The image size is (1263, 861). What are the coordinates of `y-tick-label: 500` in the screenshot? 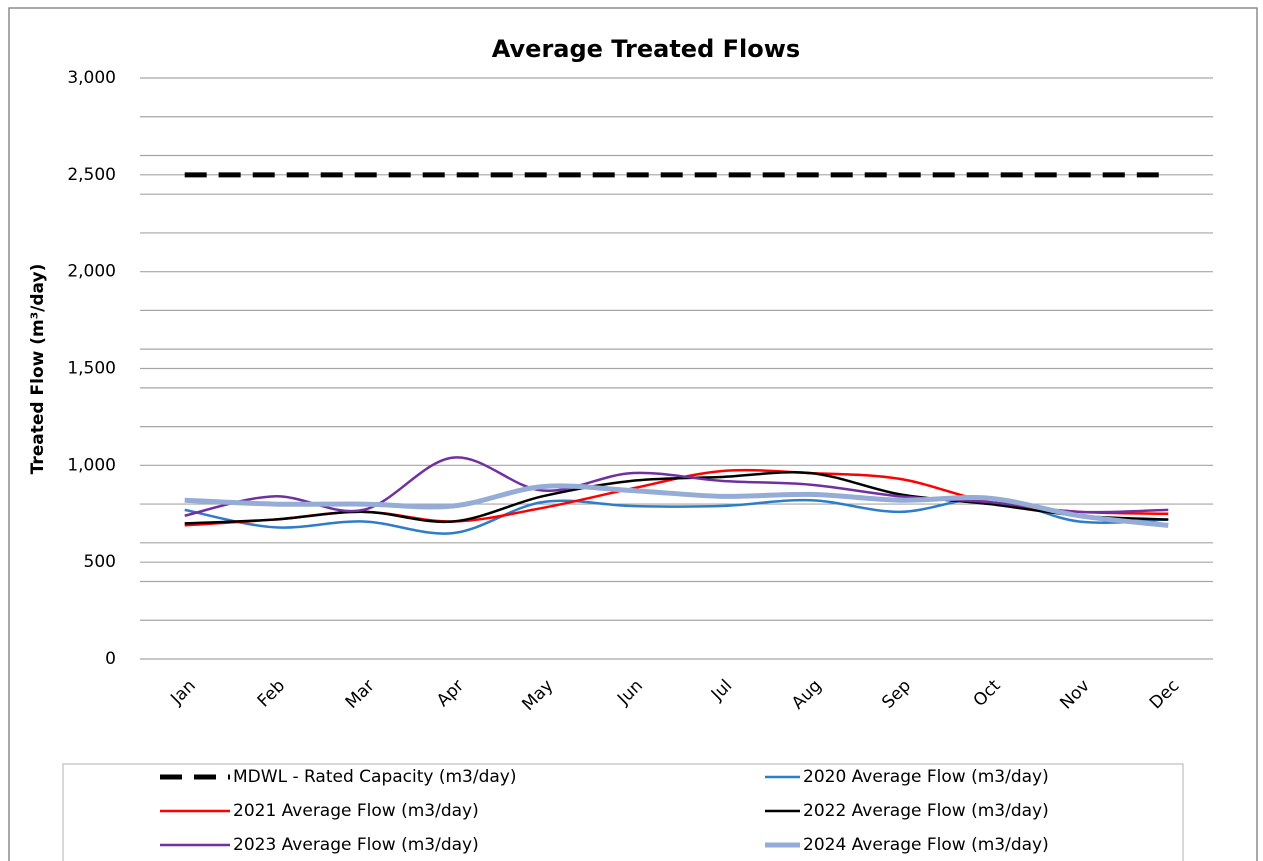 It's located at (100, 562).